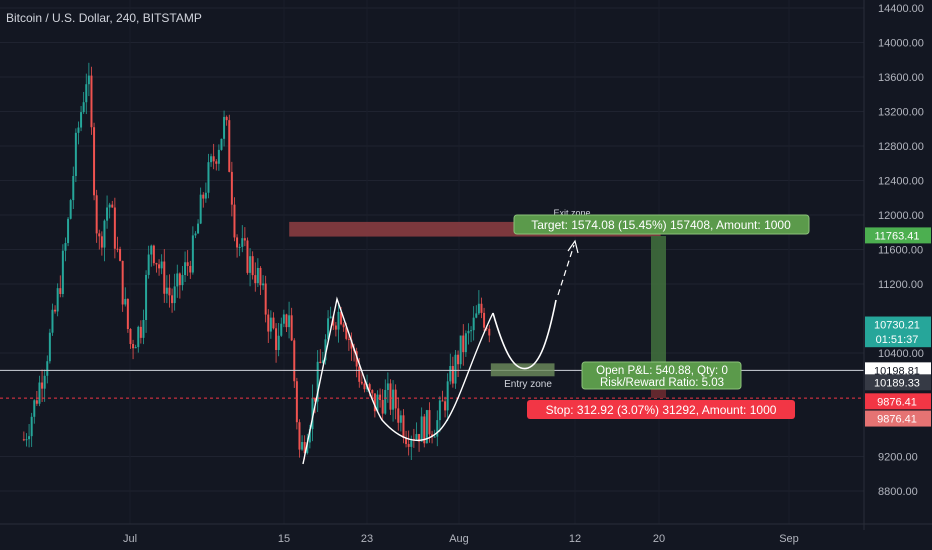 The image size is (932, 550). I want to click on stop-label-box, so click(661, 409).